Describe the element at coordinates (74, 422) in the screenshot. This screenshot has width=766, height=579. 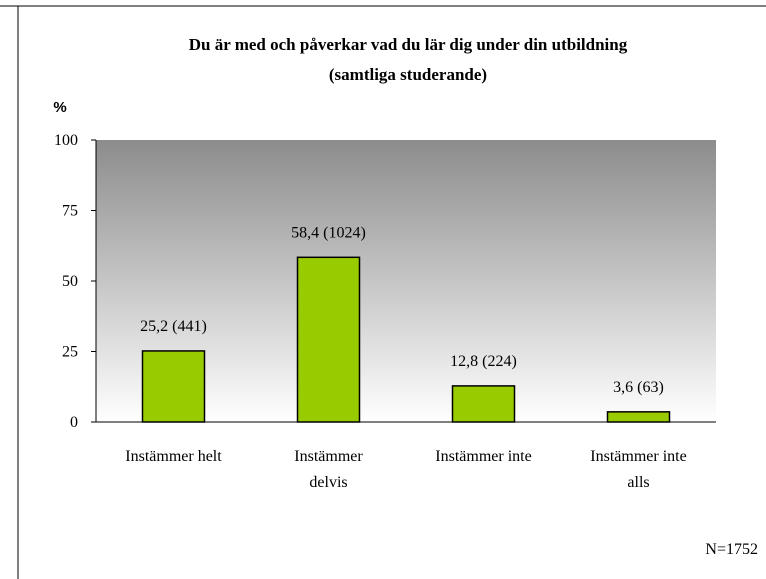
I see `y-tick-label: 0` at that location.